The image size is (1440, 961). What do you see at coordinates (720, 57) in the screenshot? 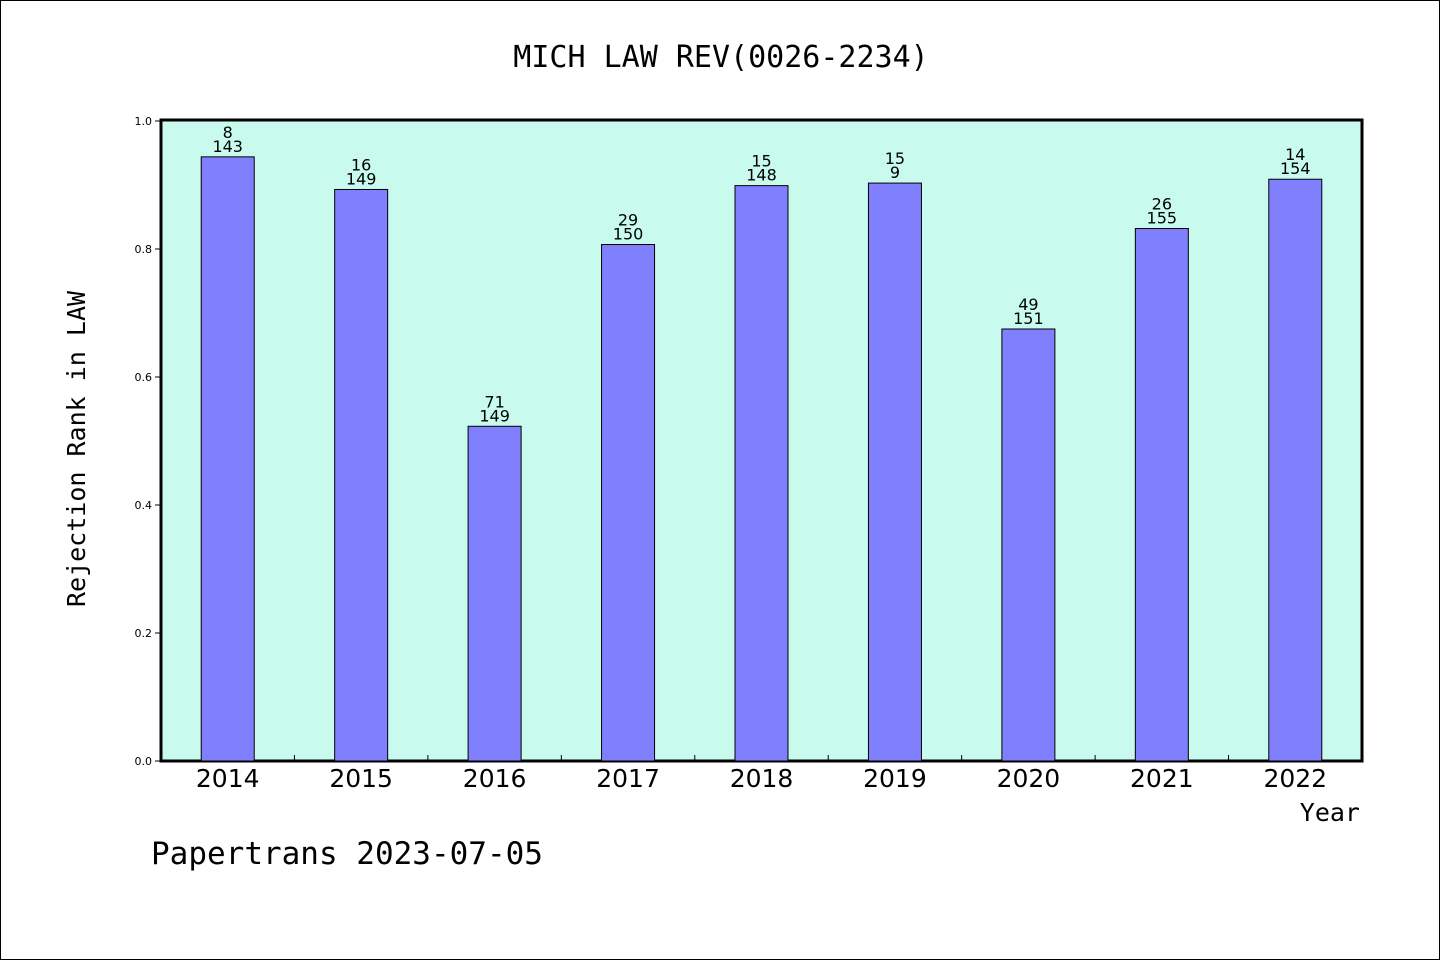
I see `chart-title: MICH LAW REV(0026-2234)` at bounding box center [720, 57].